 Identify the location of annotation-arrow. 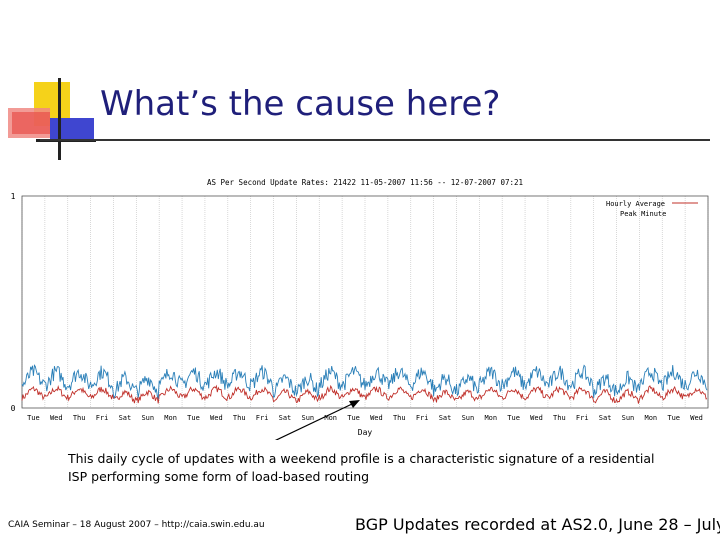
(317, 420).